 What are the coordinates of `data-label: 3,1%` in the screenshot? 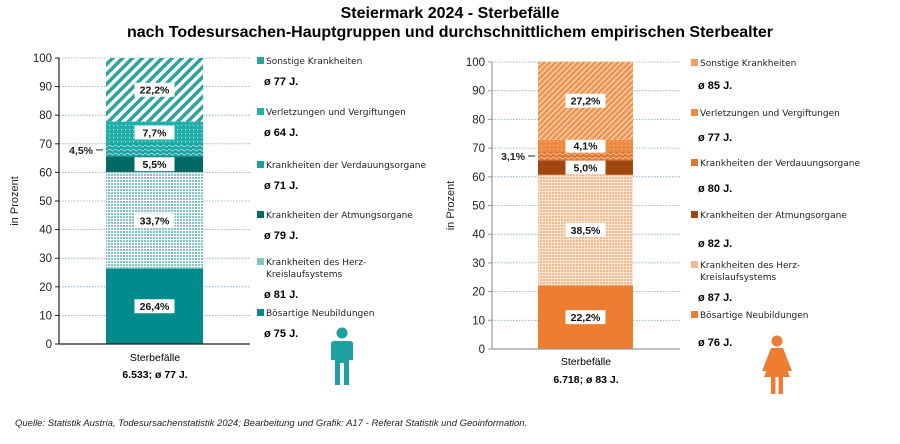 It's located at (513, 157).